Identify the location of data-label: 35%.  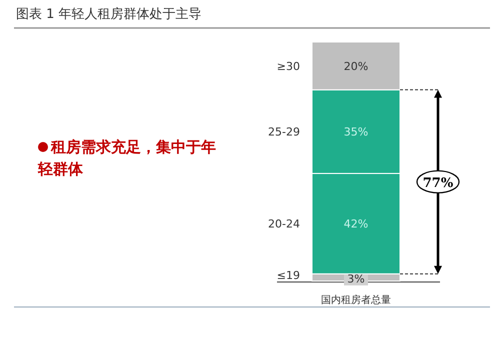
(356, 132).